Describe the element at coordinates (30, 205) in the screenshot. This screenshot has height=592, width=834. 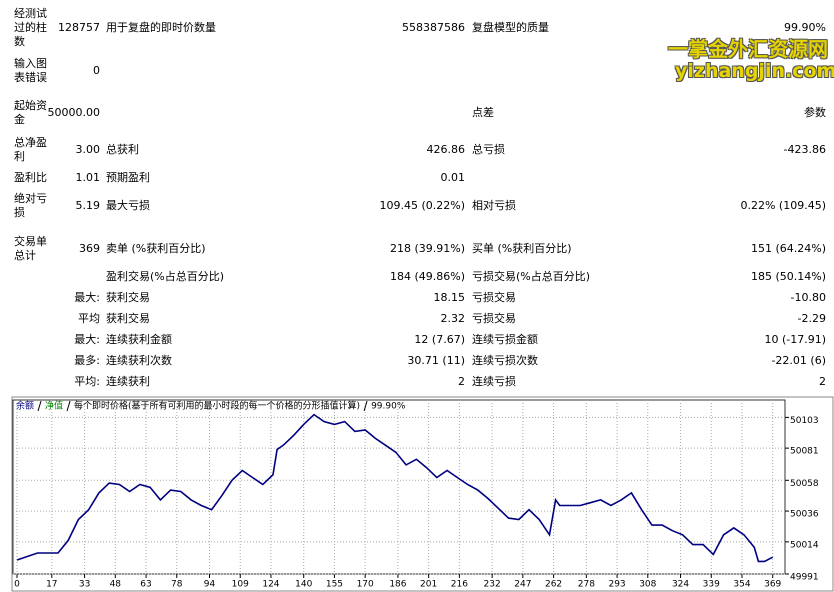
I see `field-label: 绝对亏损` at that location.